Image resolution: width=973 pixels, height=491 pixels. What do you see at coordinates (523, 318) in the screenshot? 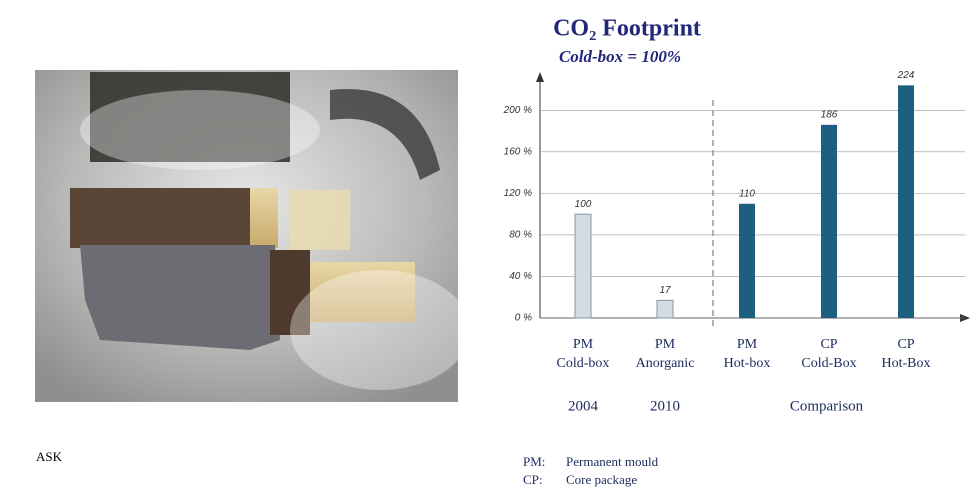
I see `y-tick-label: 0 %` at bounding box center [523, 318].